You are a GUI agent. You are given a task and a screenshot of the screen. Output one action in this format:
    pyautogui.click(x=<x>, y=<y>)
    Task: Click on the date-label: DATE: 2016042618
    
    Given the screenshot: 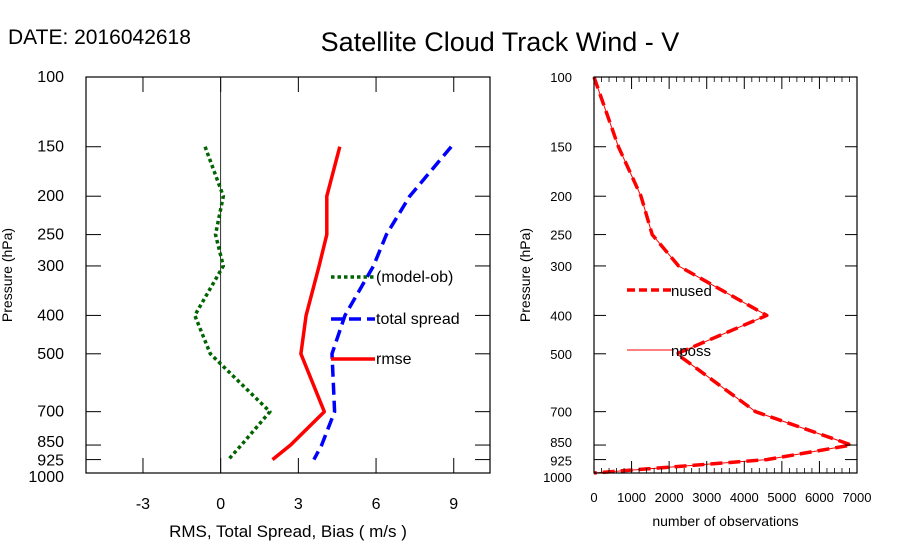 What is the action you would take?
    pyautogui.click(x=99, y=37)
    